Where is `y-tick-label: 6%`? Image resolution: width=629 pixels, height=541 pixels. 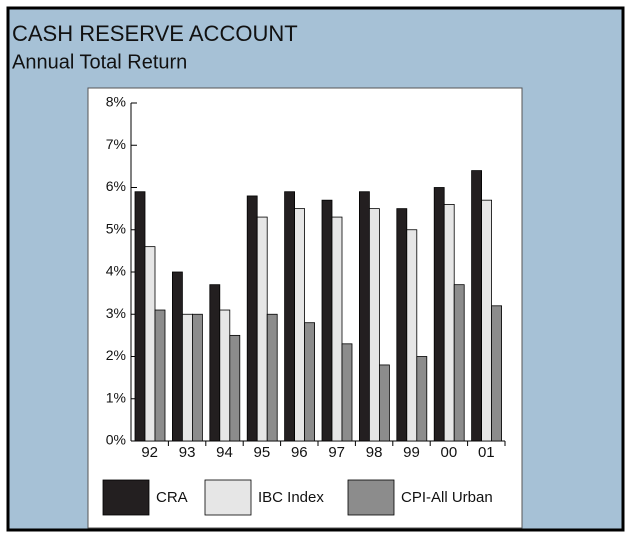
y-tick-label: 6% is located at coordinates (116, 186).